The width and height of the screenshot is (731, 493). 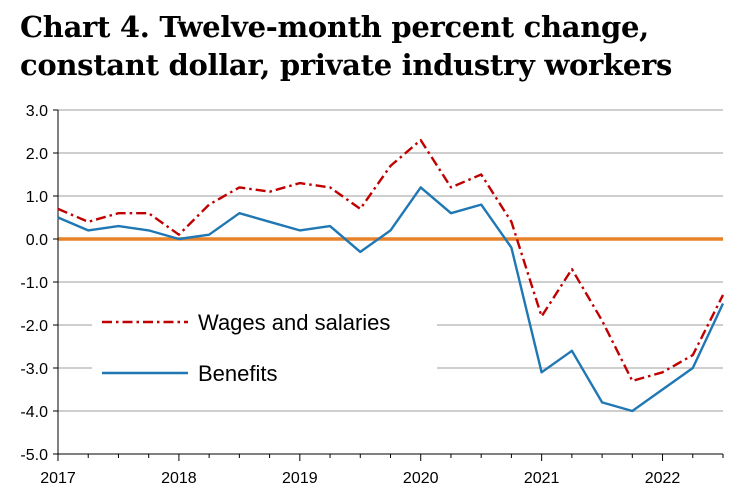 What do you see at coordinates (421, 478) in the screenshot?
I see `x-tick-label: 2020` at bounding box center [421, 478].